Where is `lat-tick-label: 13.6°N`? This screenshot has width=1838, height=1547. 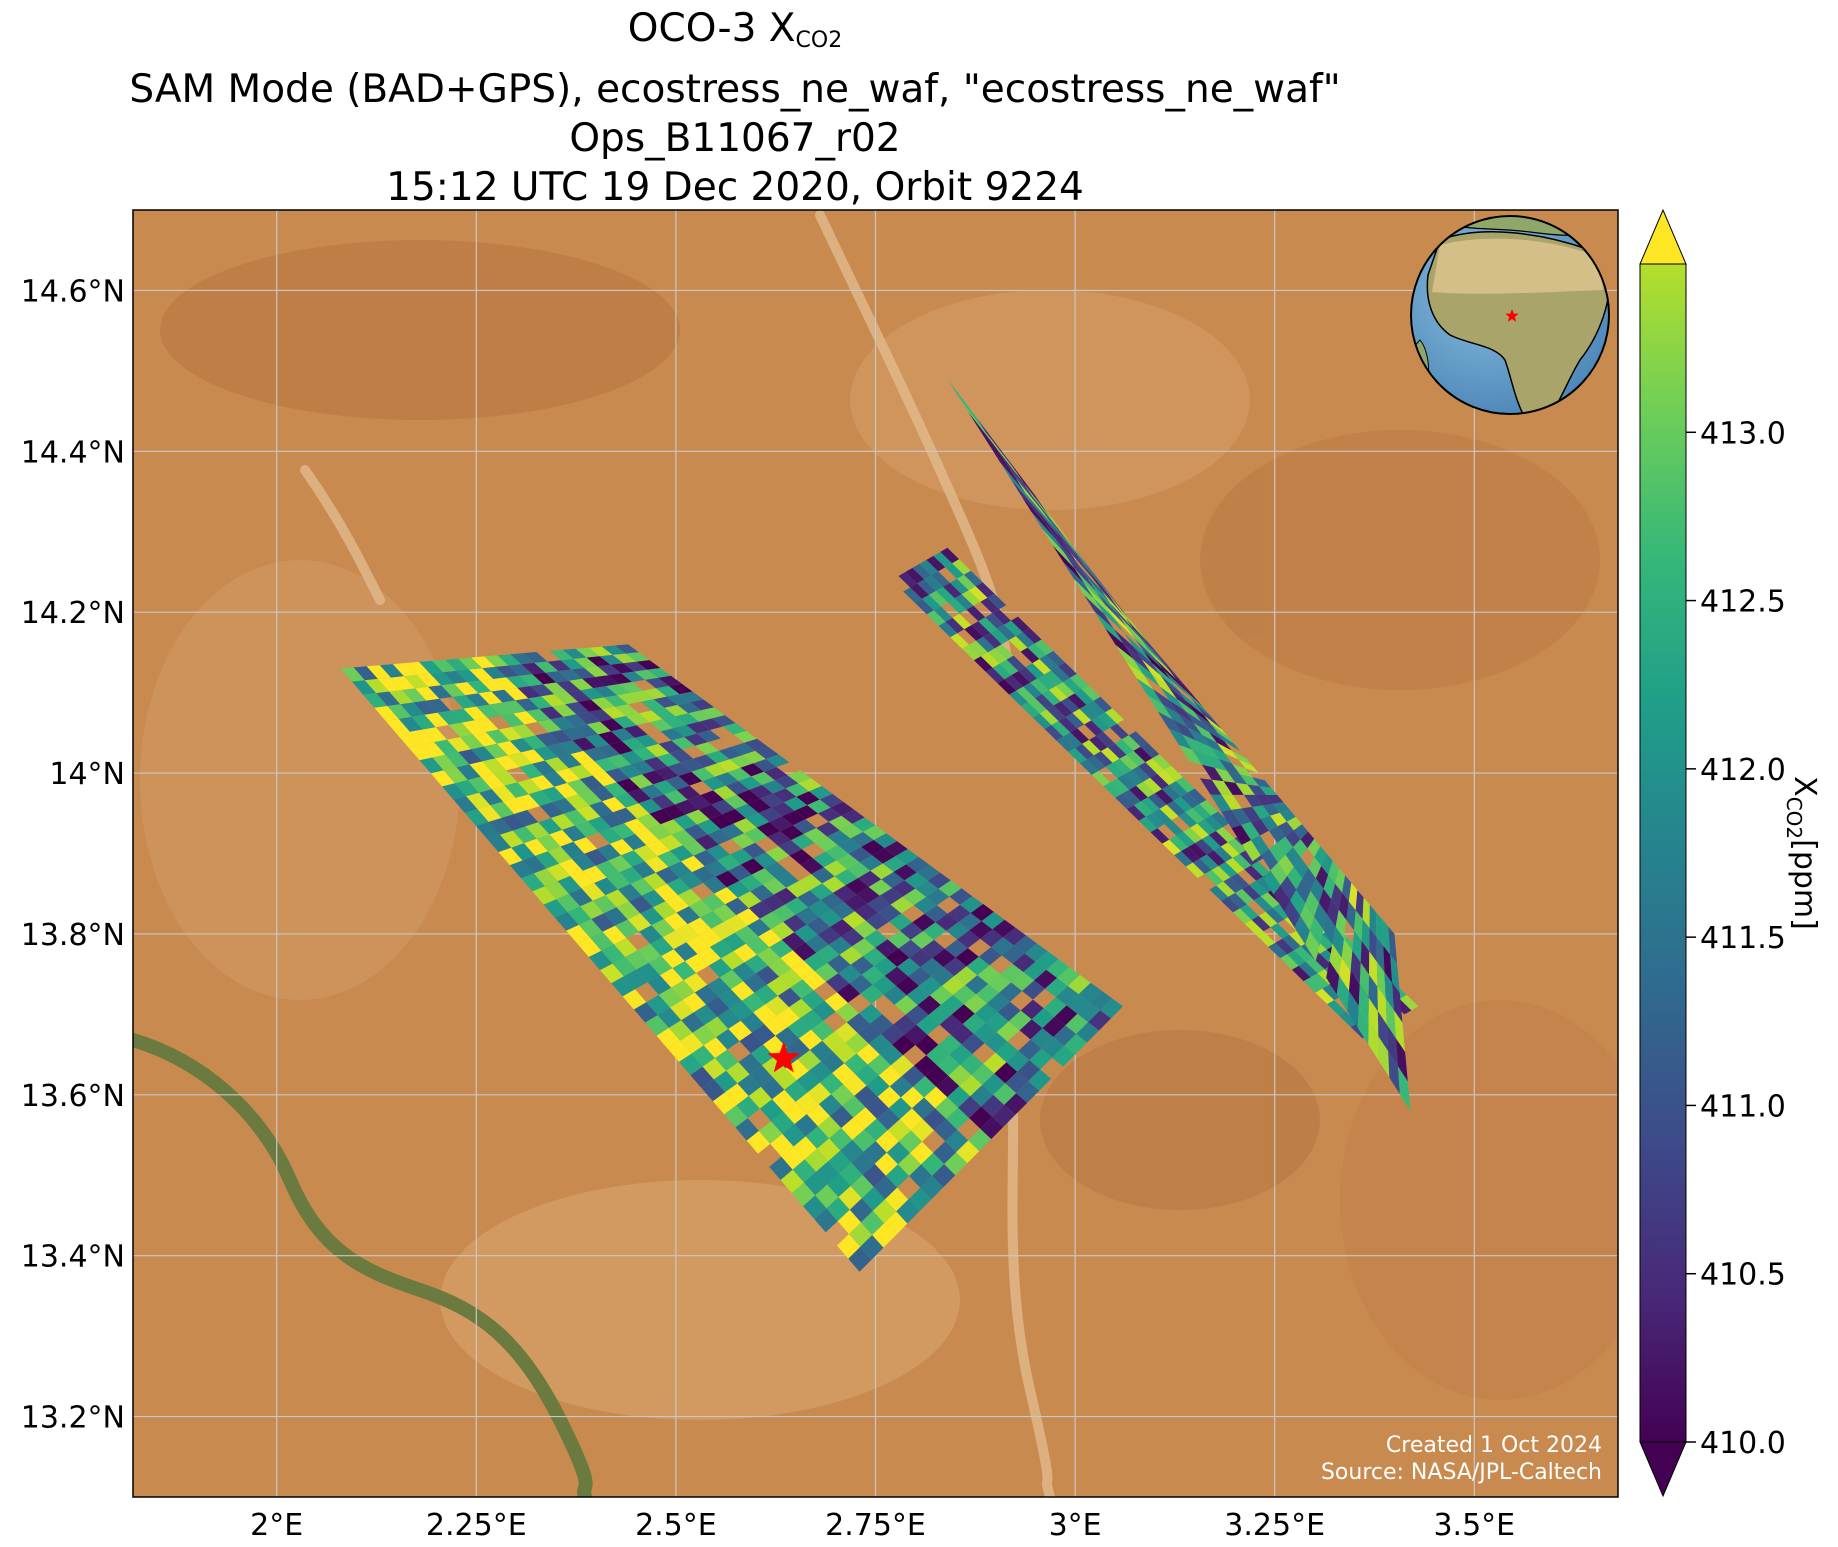
lat-tick-label: 13.6°N is located at coordinates (73, 1096).